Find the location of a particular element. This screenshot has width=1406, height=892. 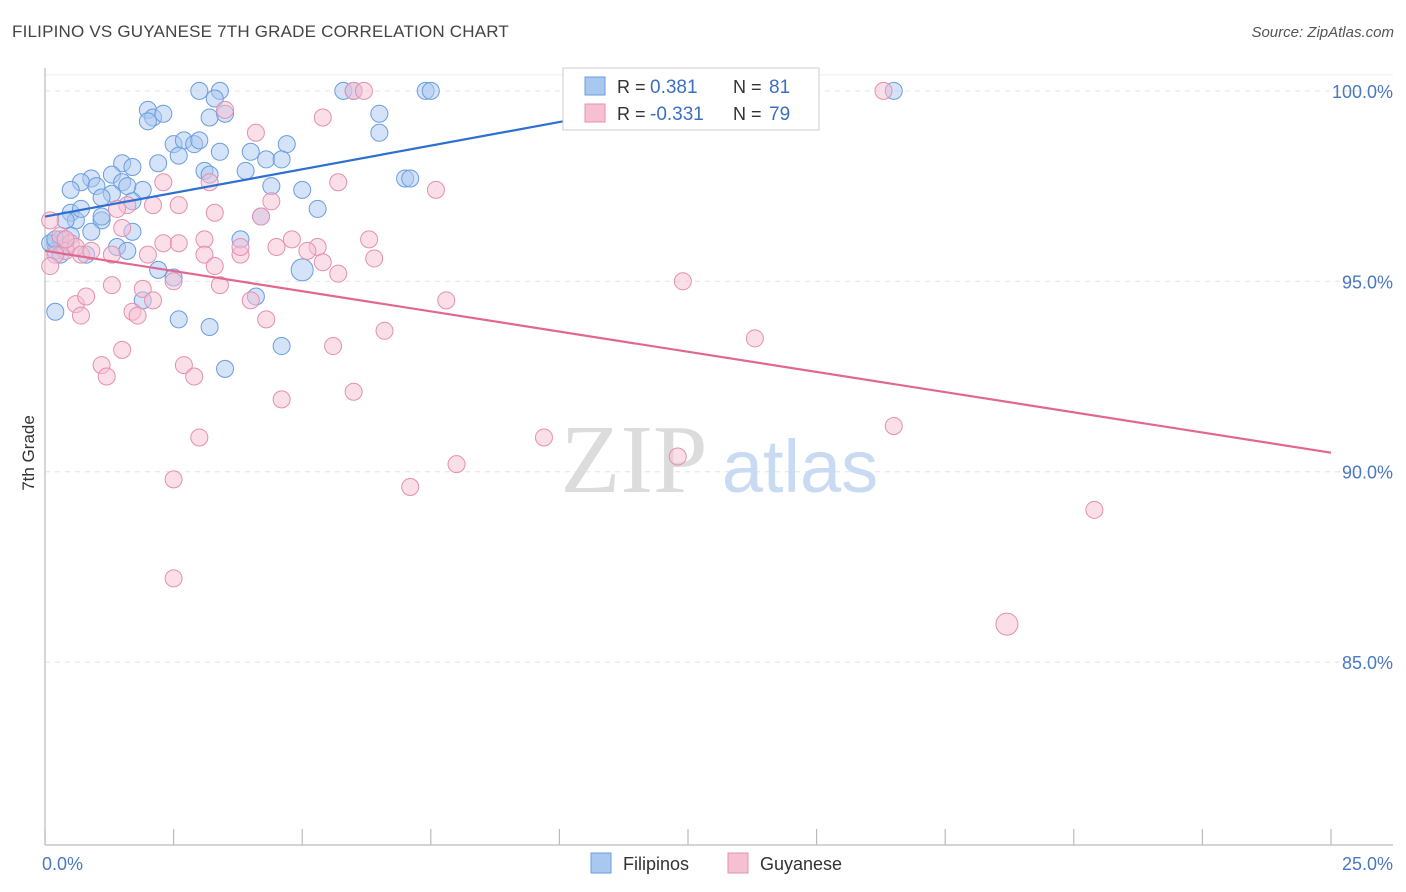

legend-r-value: 0.381 is located at coordinates (674, 87).